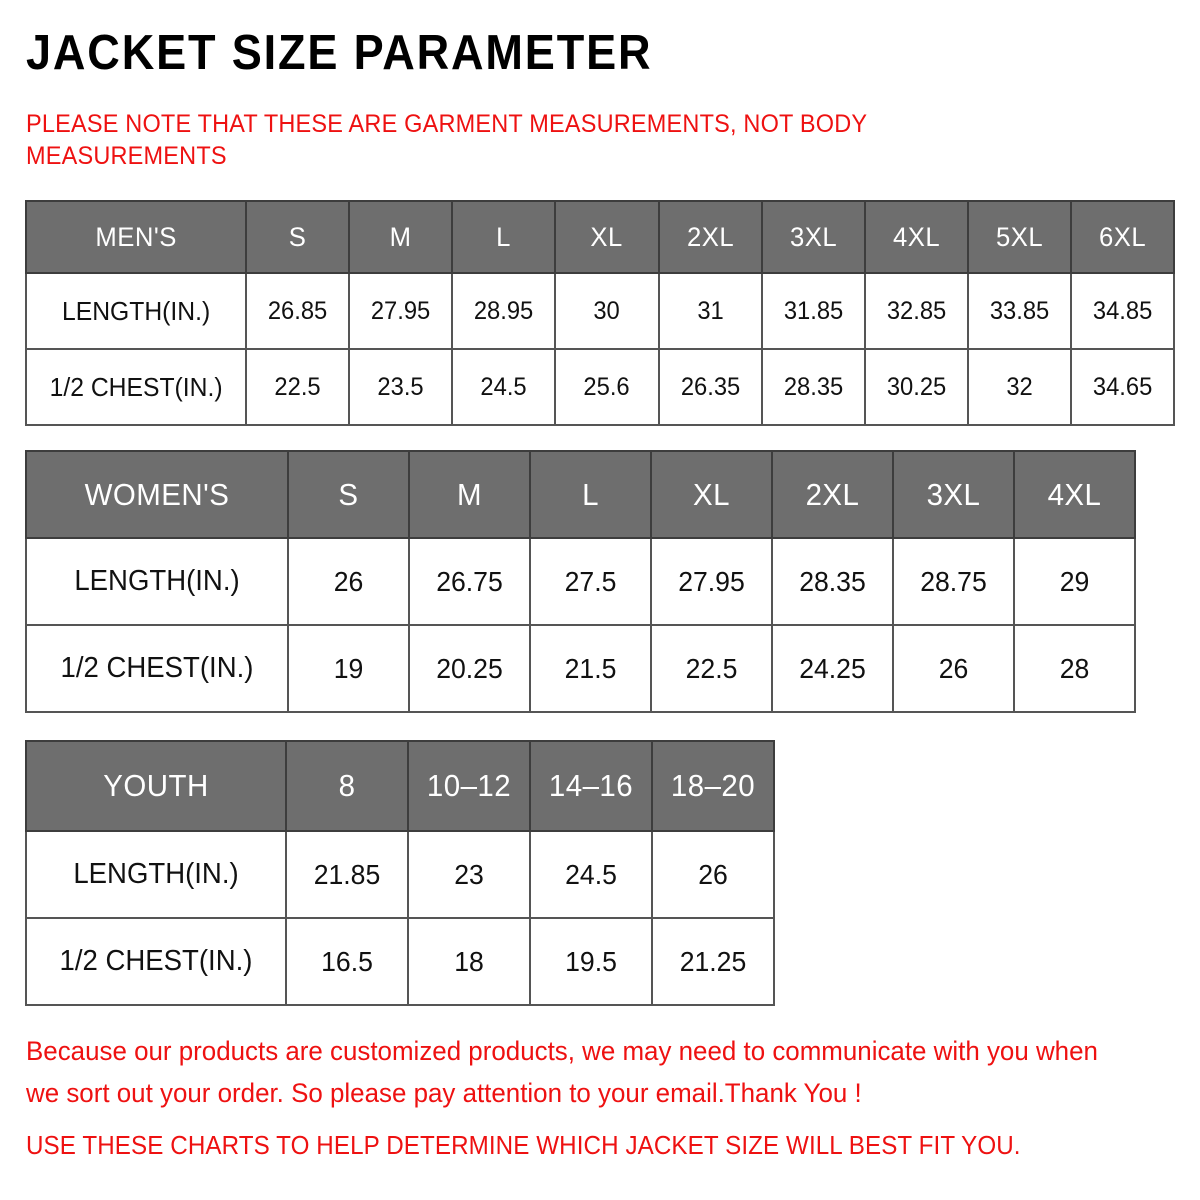 This screenshot has width=1200, height=1200. Describe the element at coordinates (504, 311) in the screenshot. I see `mens-length-l: 28.95` at that location.